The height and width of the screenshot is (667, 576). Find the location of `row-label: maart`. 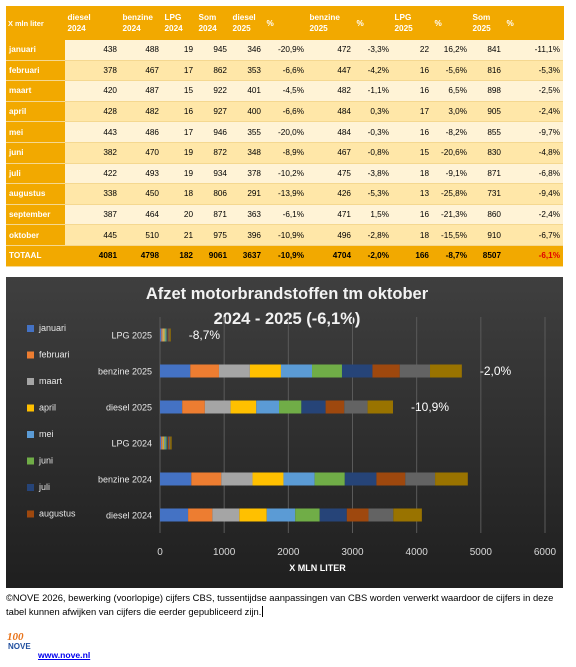

row-label: maart is located at coordinates (35, 91).